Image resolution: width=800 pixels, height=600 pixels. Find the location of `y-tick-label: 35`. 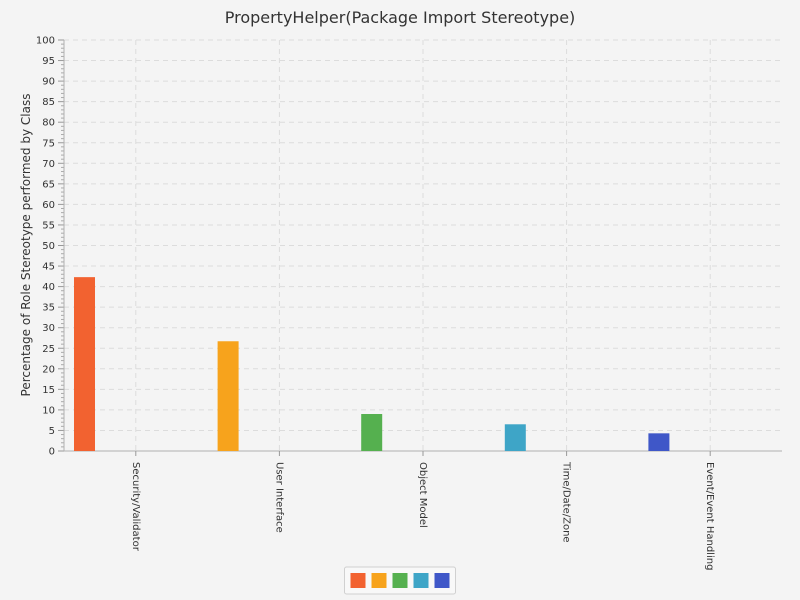

y-tick-label: 35 is located at coordinates (48, 308).